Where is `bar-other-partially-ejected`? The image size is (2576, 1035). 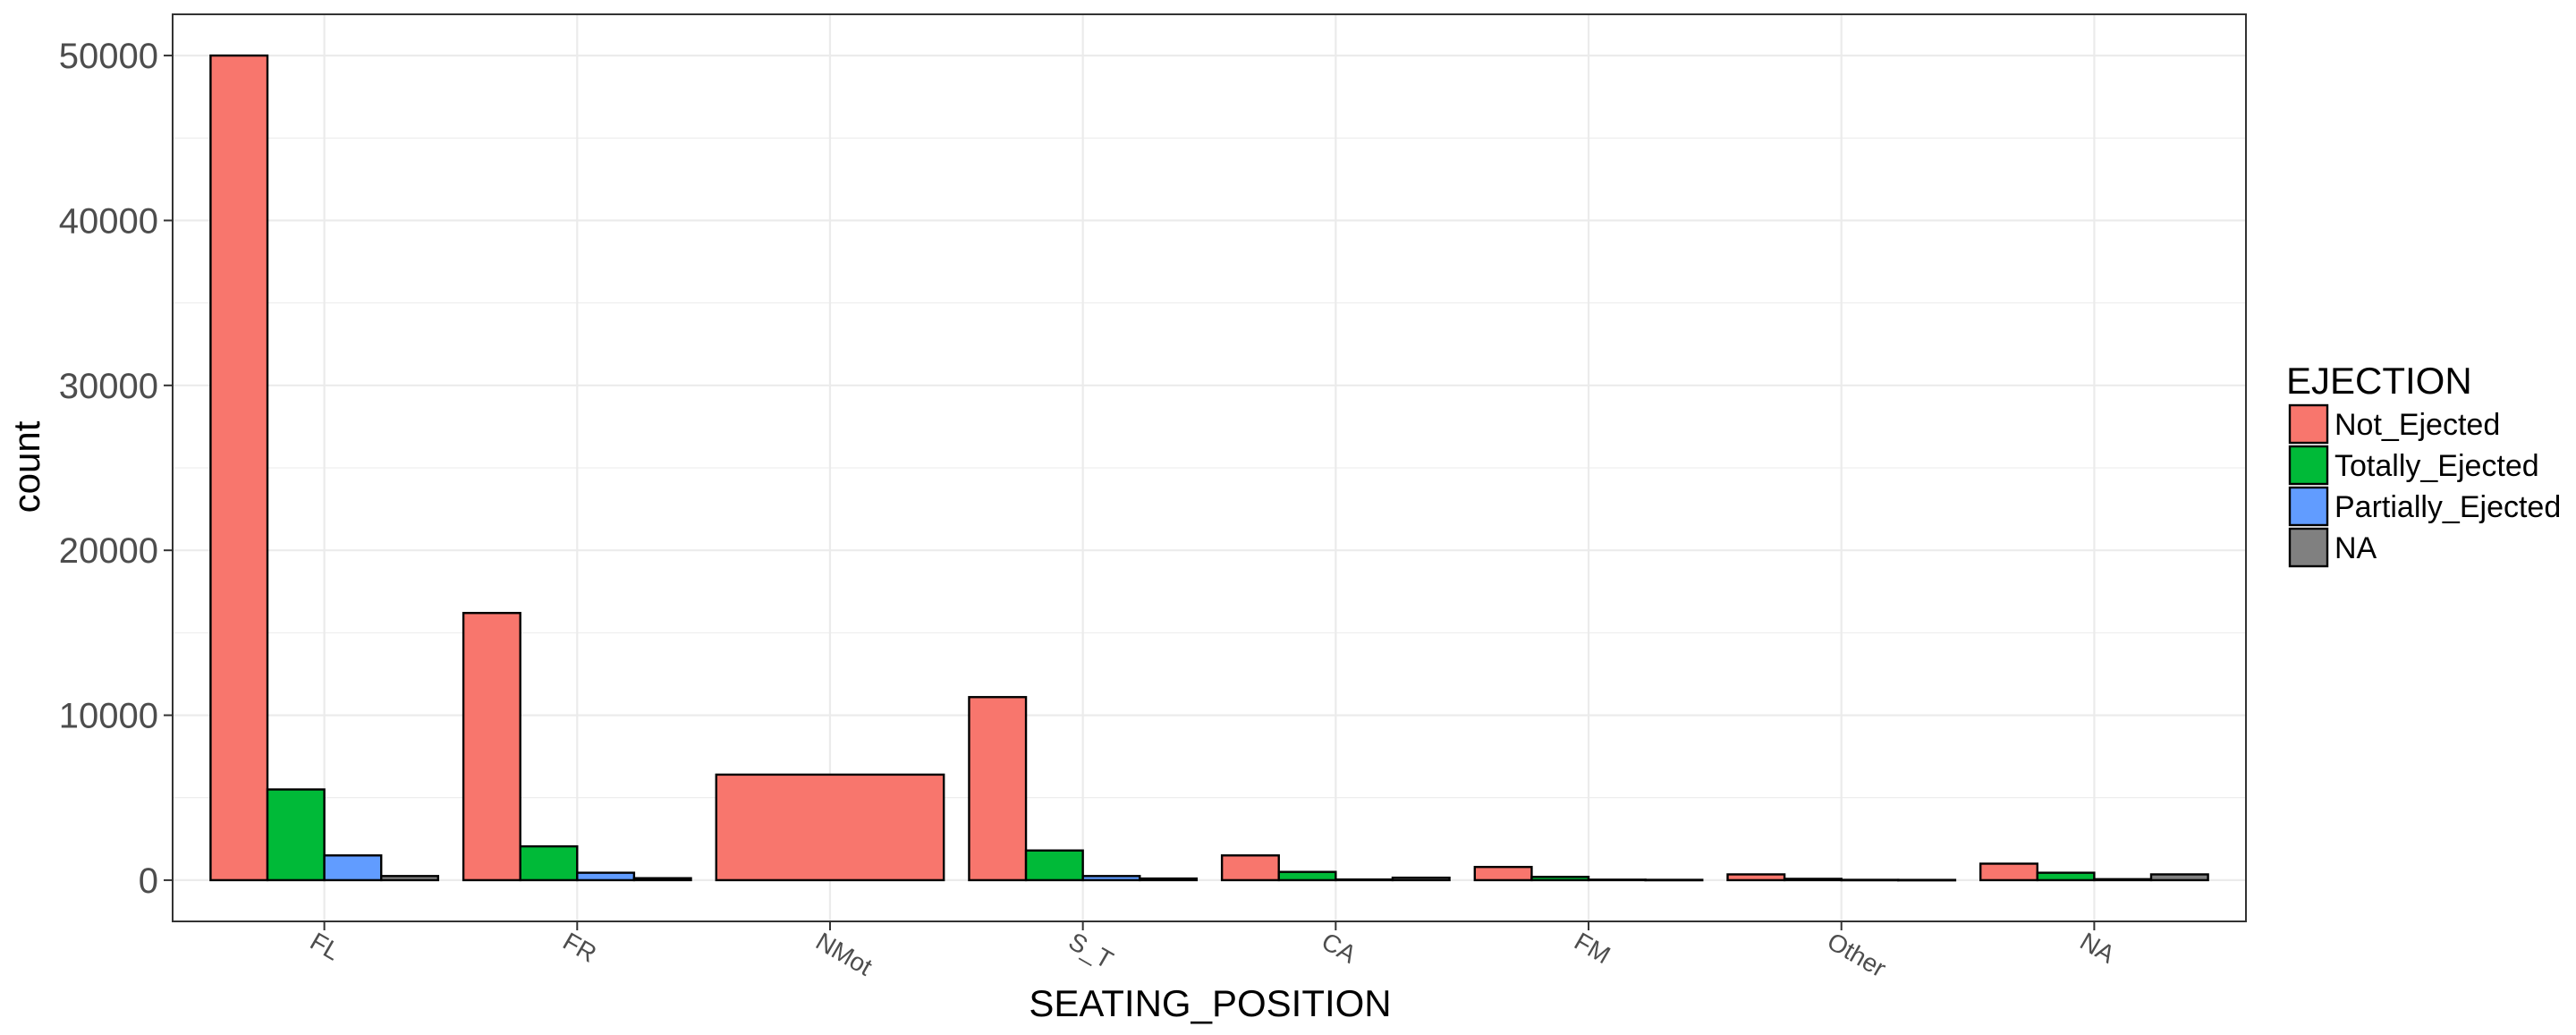 bar-other-partially-ejected is located at coordinates (1870, 880).